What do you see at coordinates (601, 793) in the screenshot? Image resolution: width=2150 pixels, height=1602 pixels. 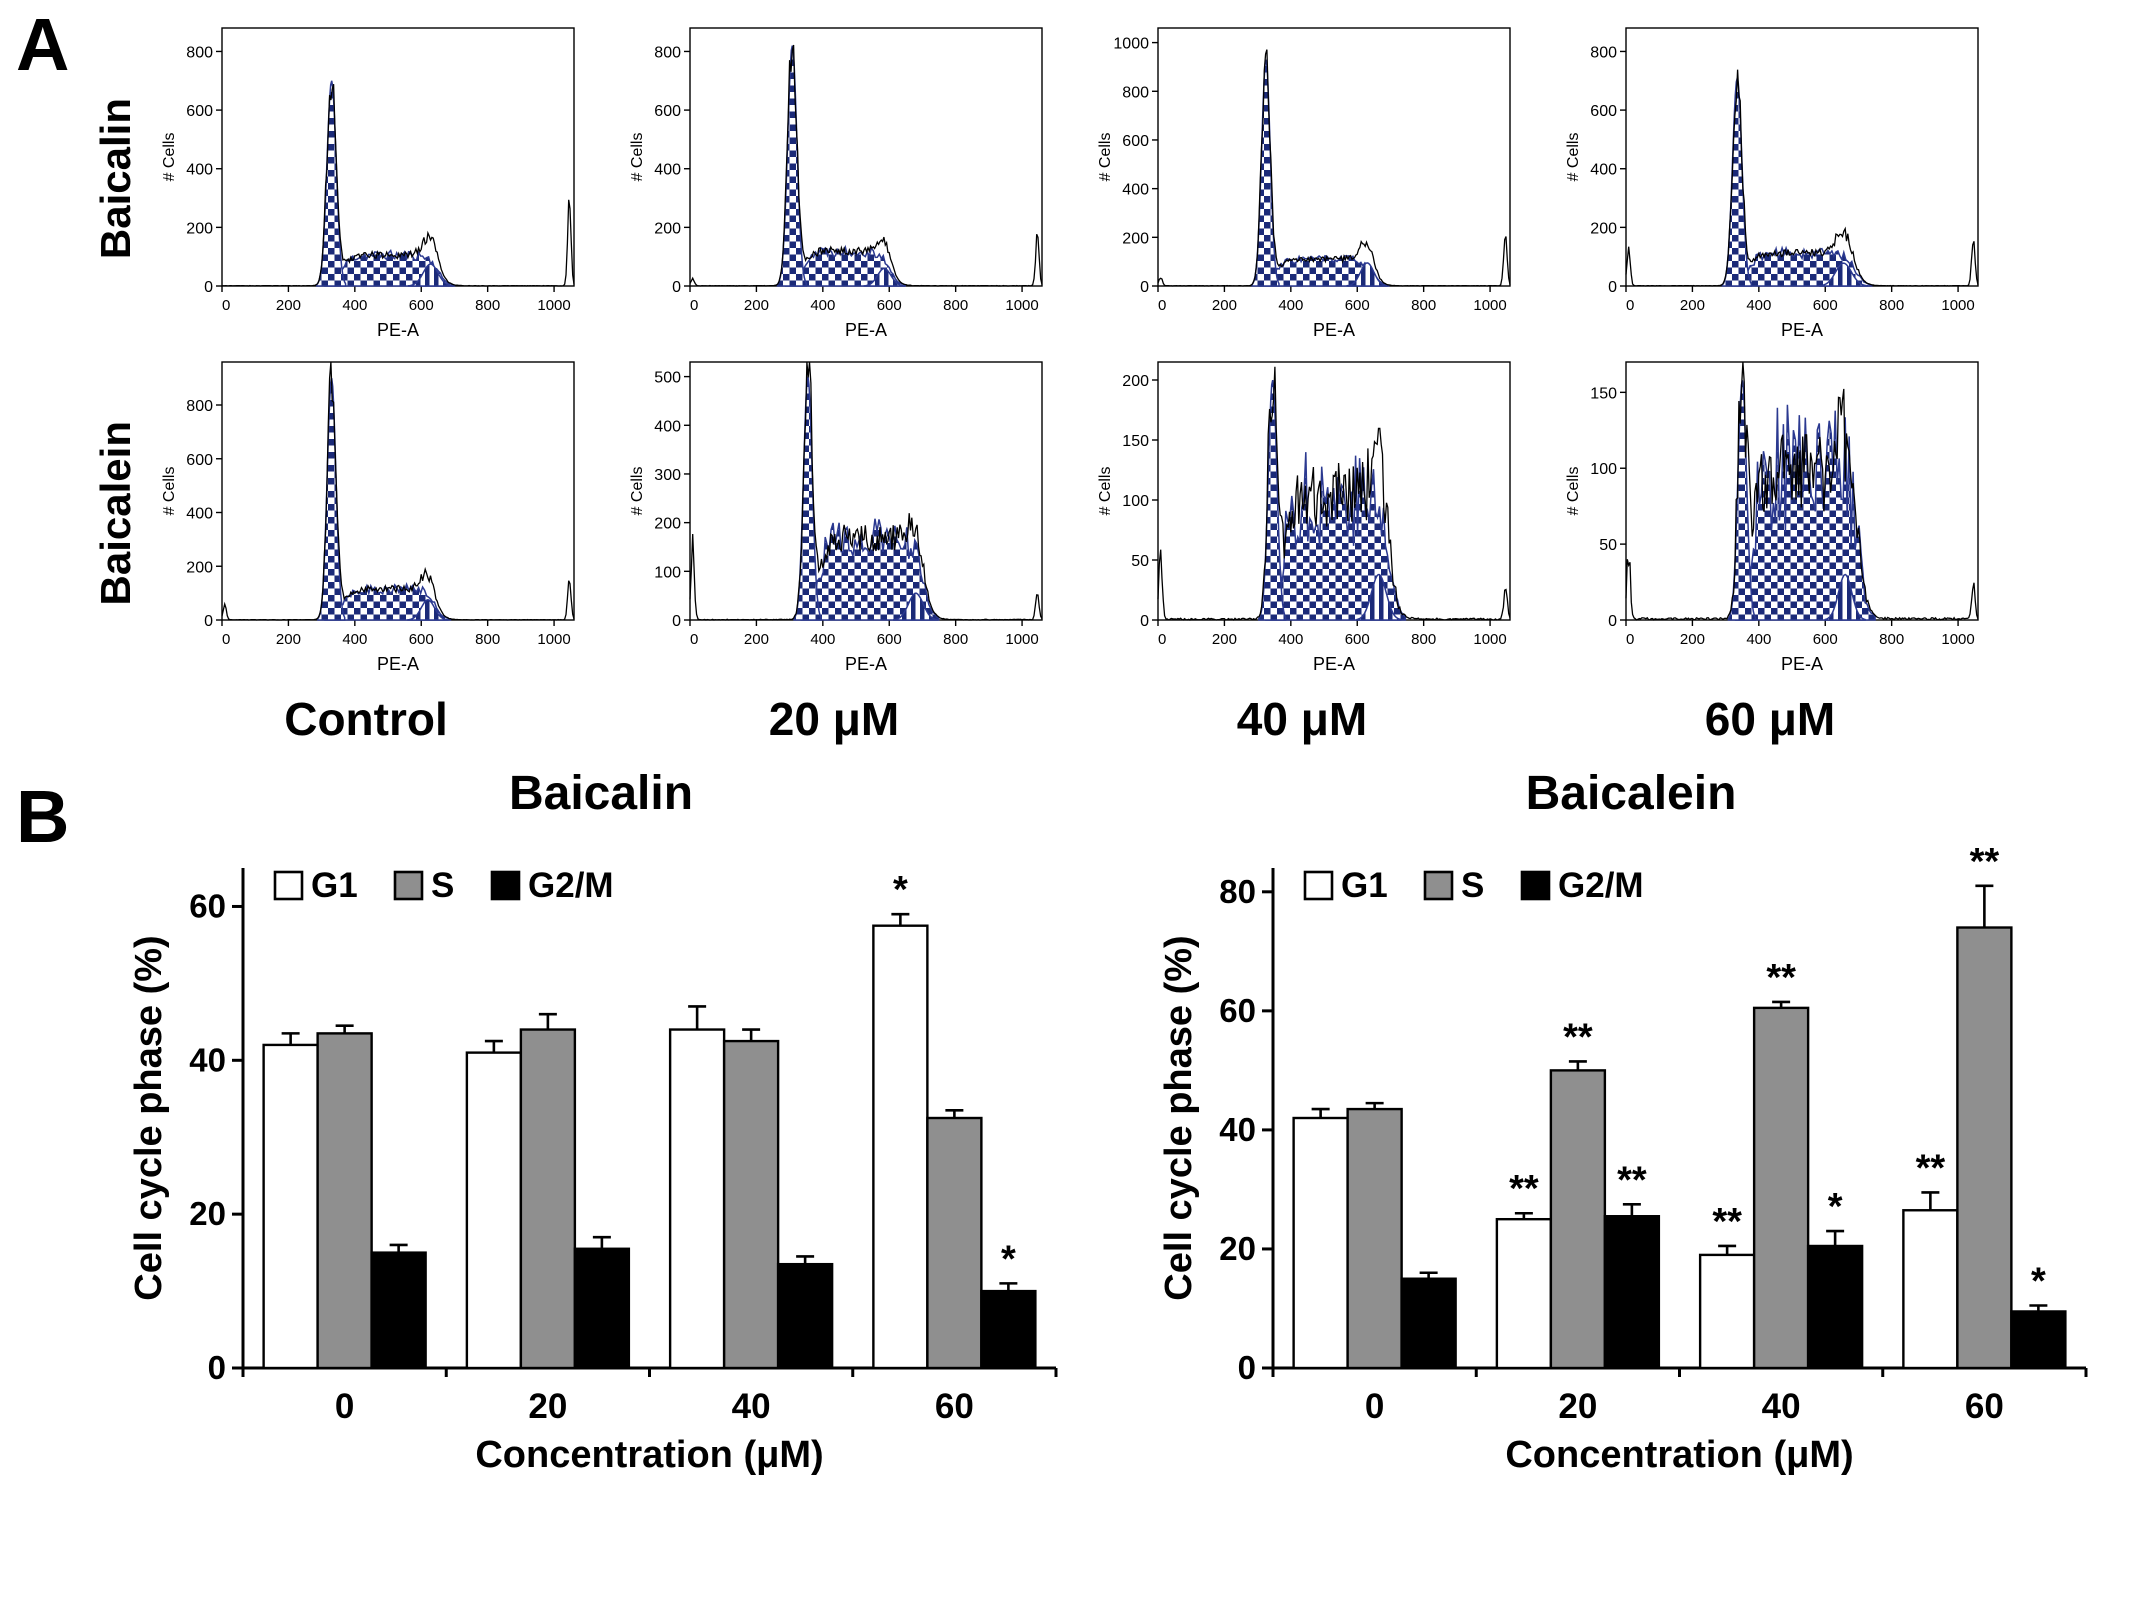 I see `chart-title-baicalin: Baicalin` at bounding box center [601, 793].